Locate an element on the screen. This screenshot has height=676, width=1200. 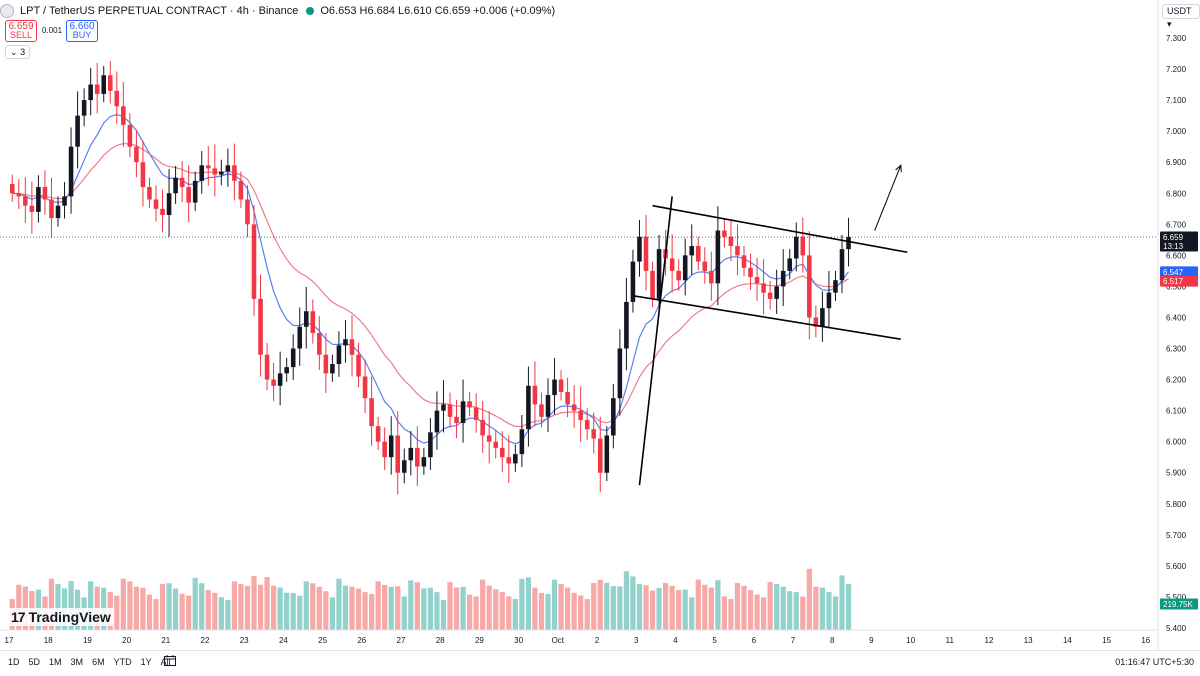
watermark-text: TradingView is located at coordinates (69, 617).